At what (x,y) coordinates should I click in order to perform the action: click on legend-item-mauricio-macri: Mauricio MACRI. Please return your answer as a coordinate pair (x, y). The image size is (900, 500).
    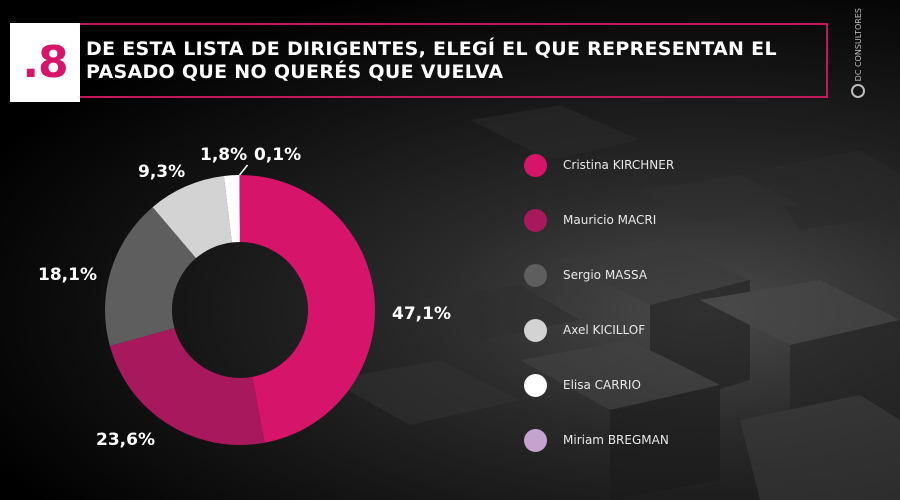
    Looking at the image, I should click on (599, 220).